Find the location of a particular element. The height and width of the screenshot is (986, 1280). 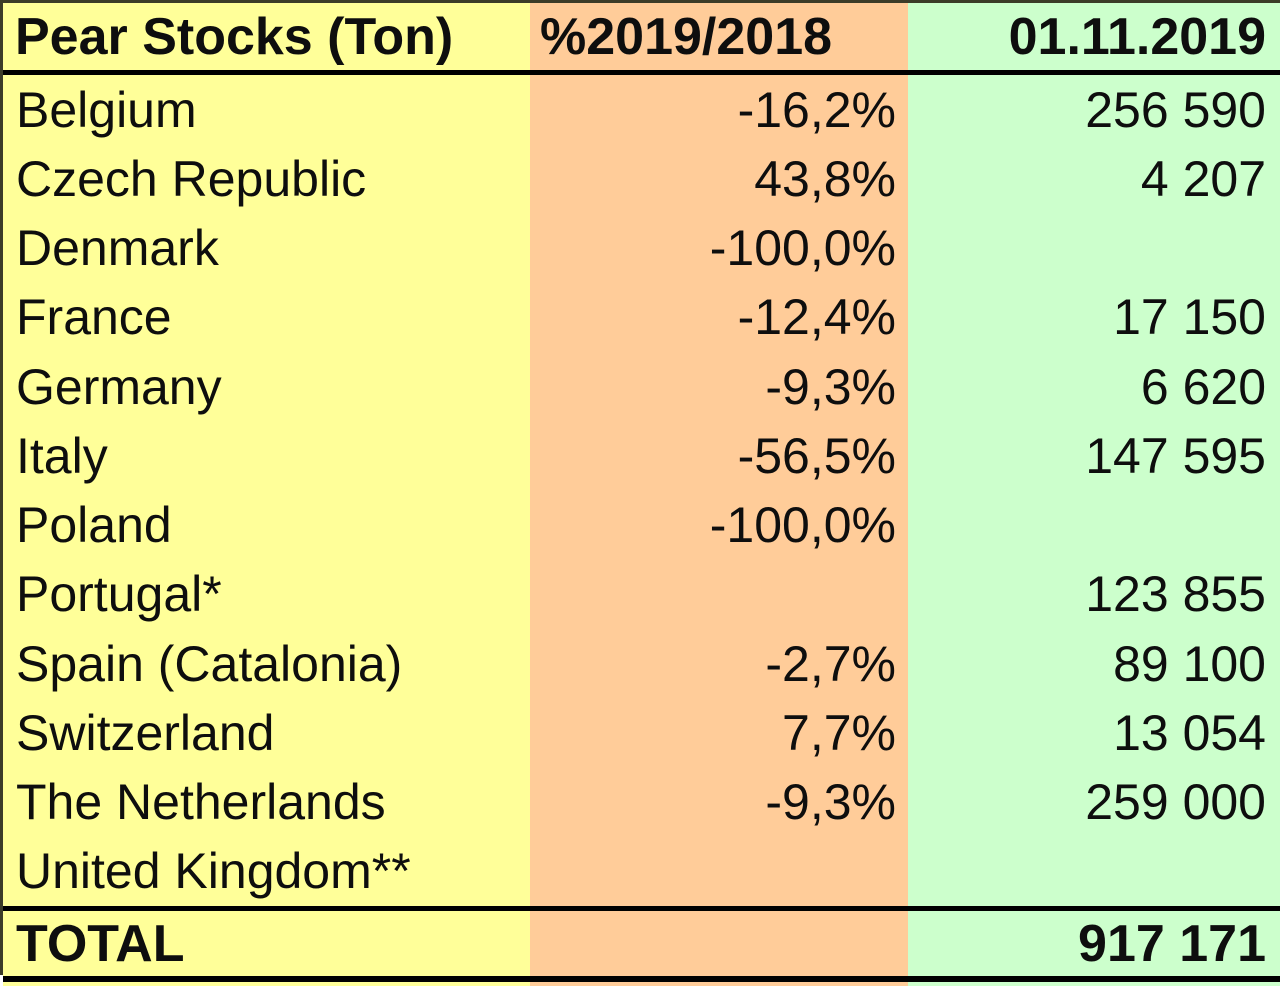

header-row: Pear Stocks (Ton) %2019/2018 01.11.2019 is located at coordinates (641, 39).